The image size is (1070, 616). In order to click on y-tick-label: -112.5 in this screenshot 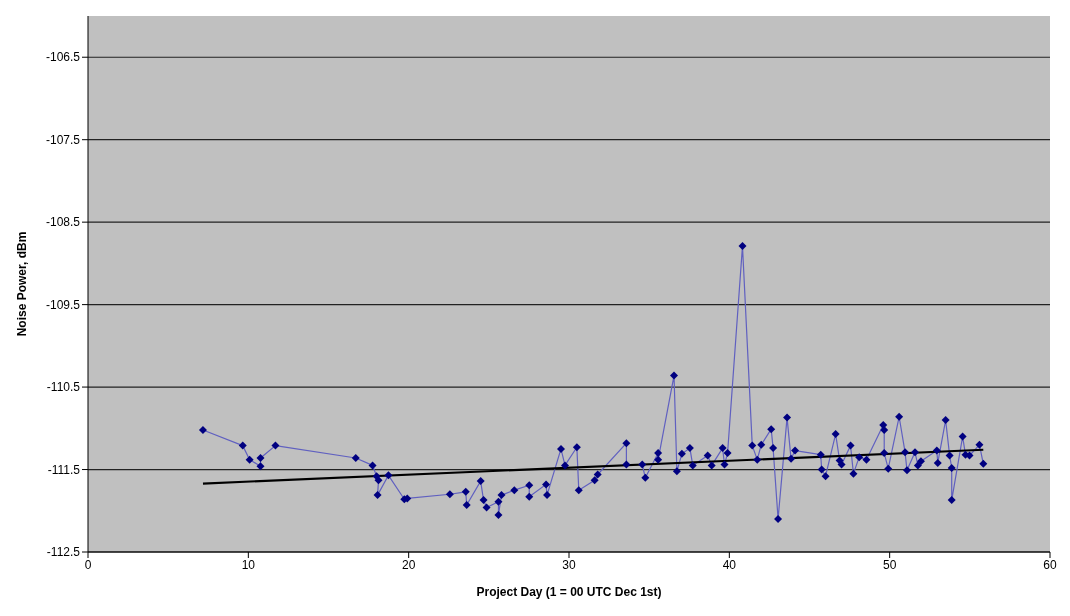, I will do `click(63, 552)`.